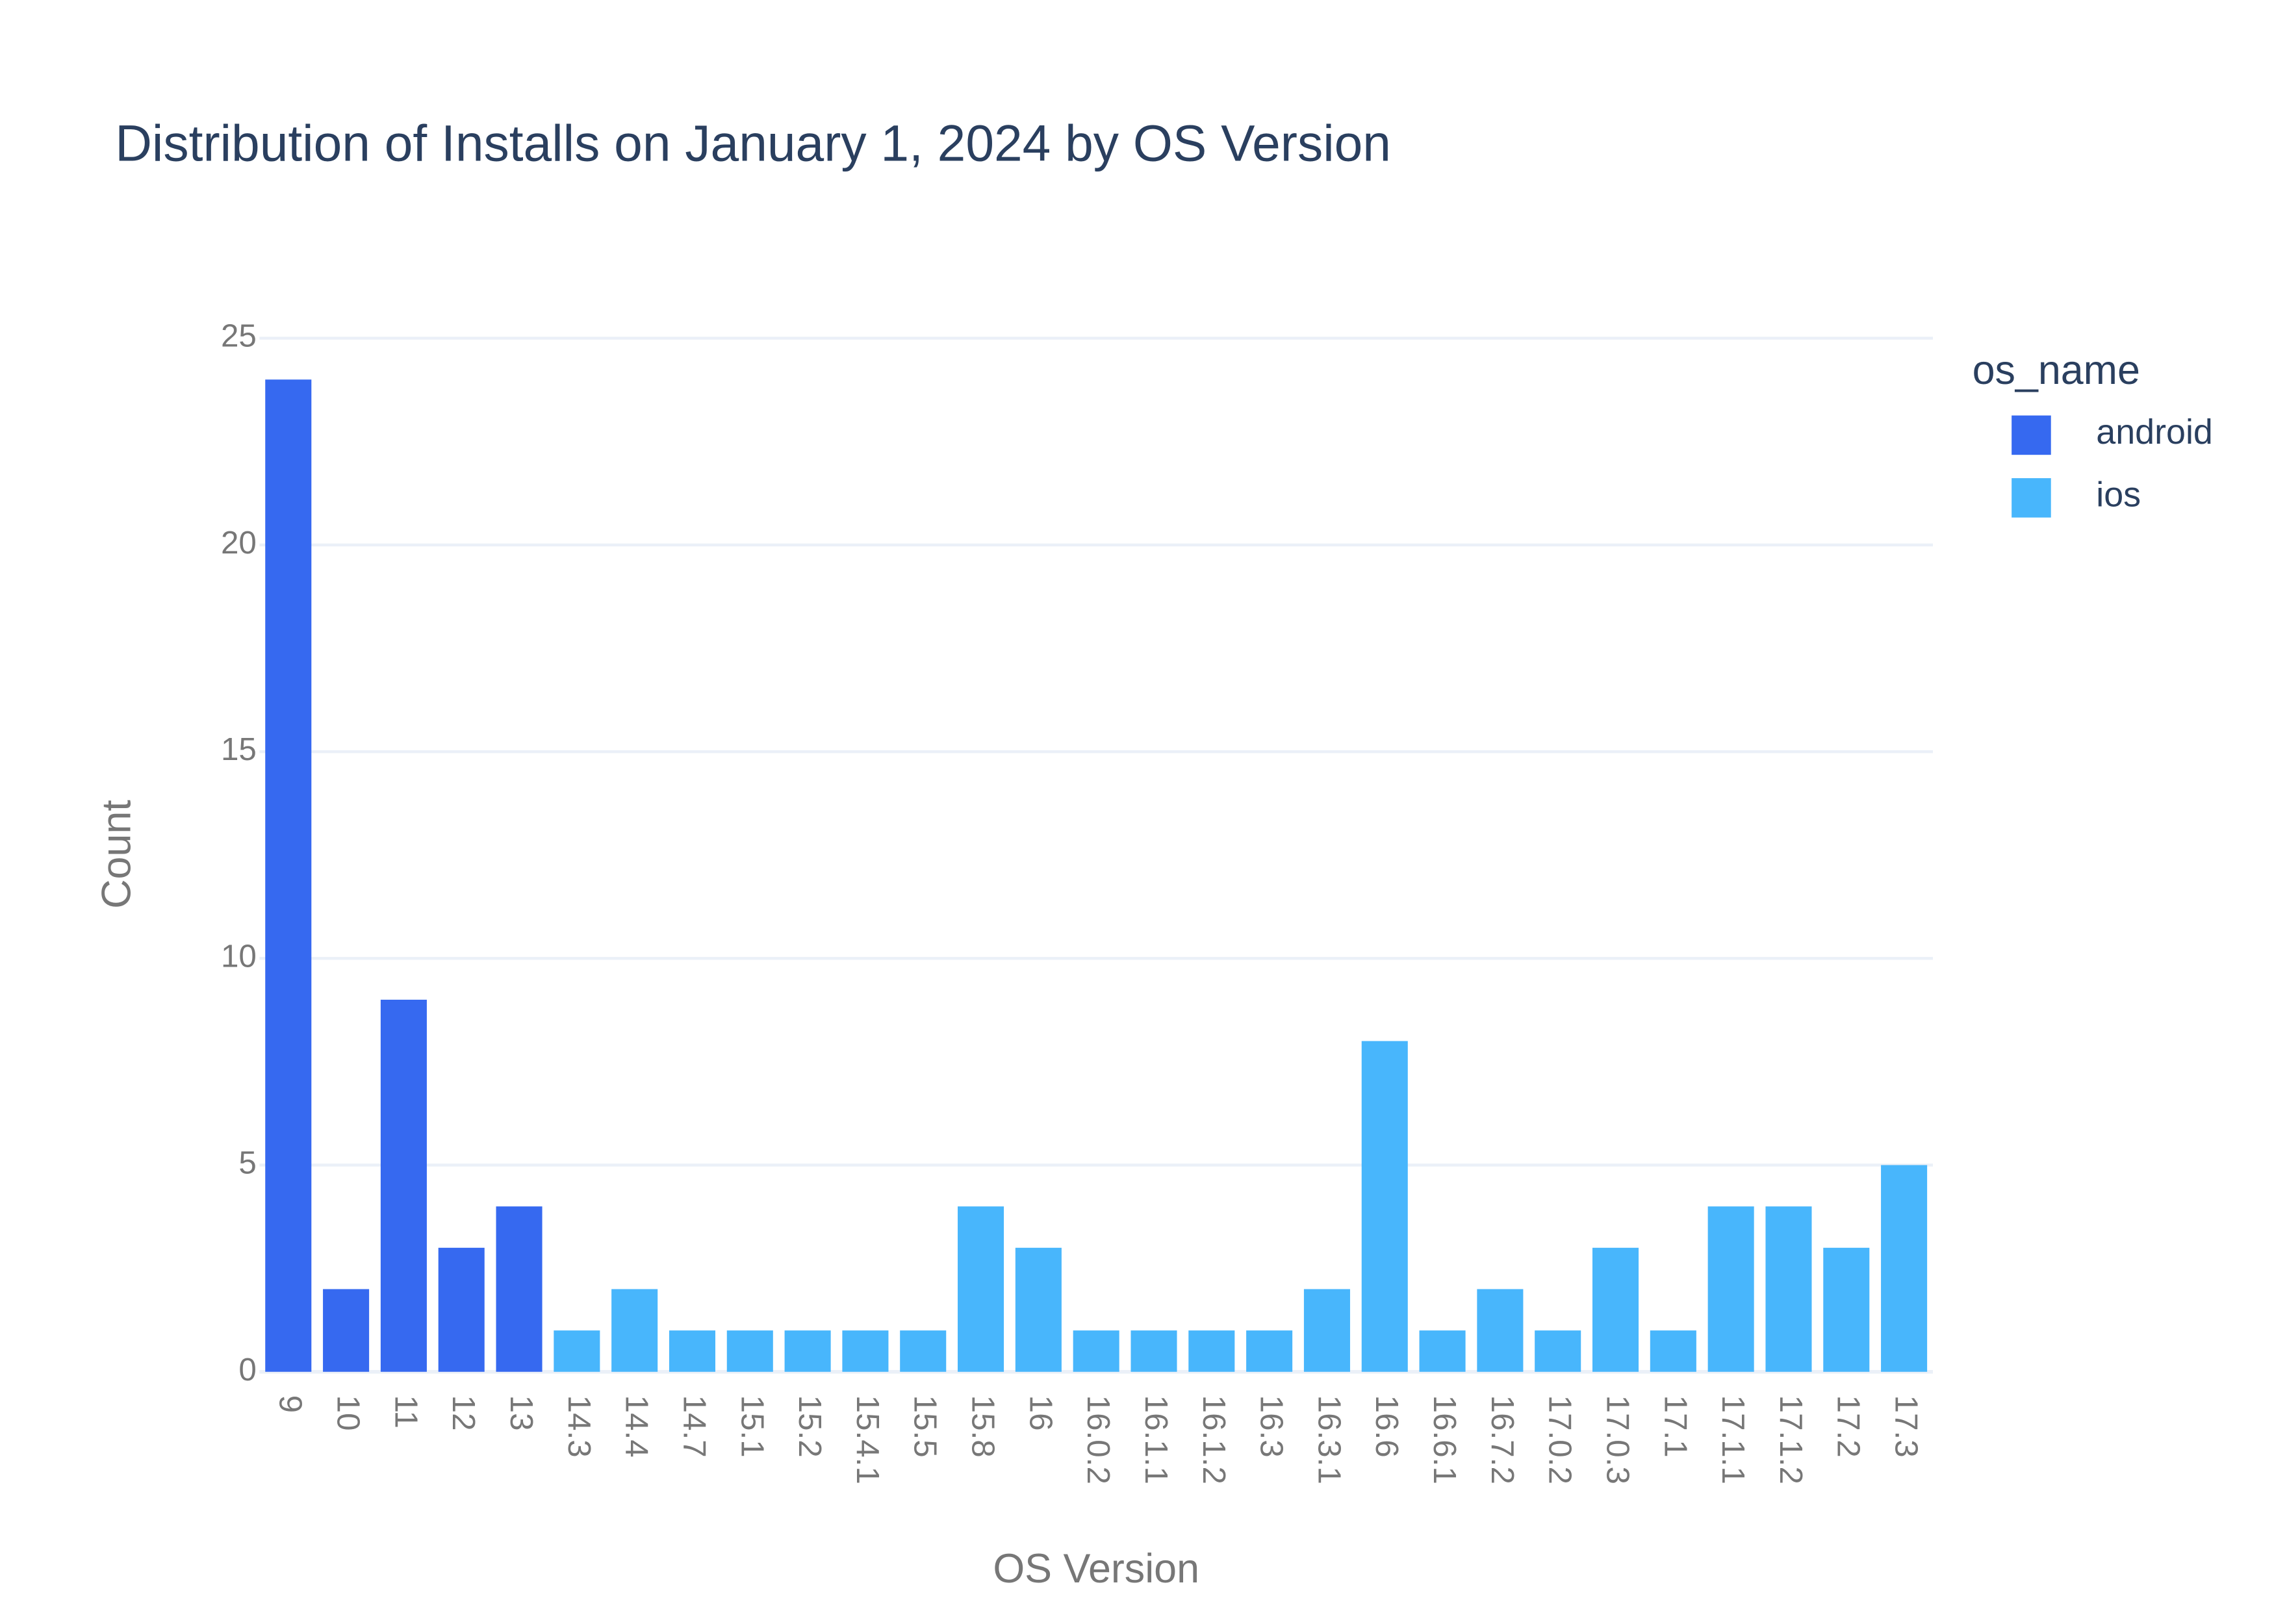 The image size is (2274, 1624). Describe the element at coordinates (406, 1411) in the screenshot. I see `x-tick-label: 11` at that location.